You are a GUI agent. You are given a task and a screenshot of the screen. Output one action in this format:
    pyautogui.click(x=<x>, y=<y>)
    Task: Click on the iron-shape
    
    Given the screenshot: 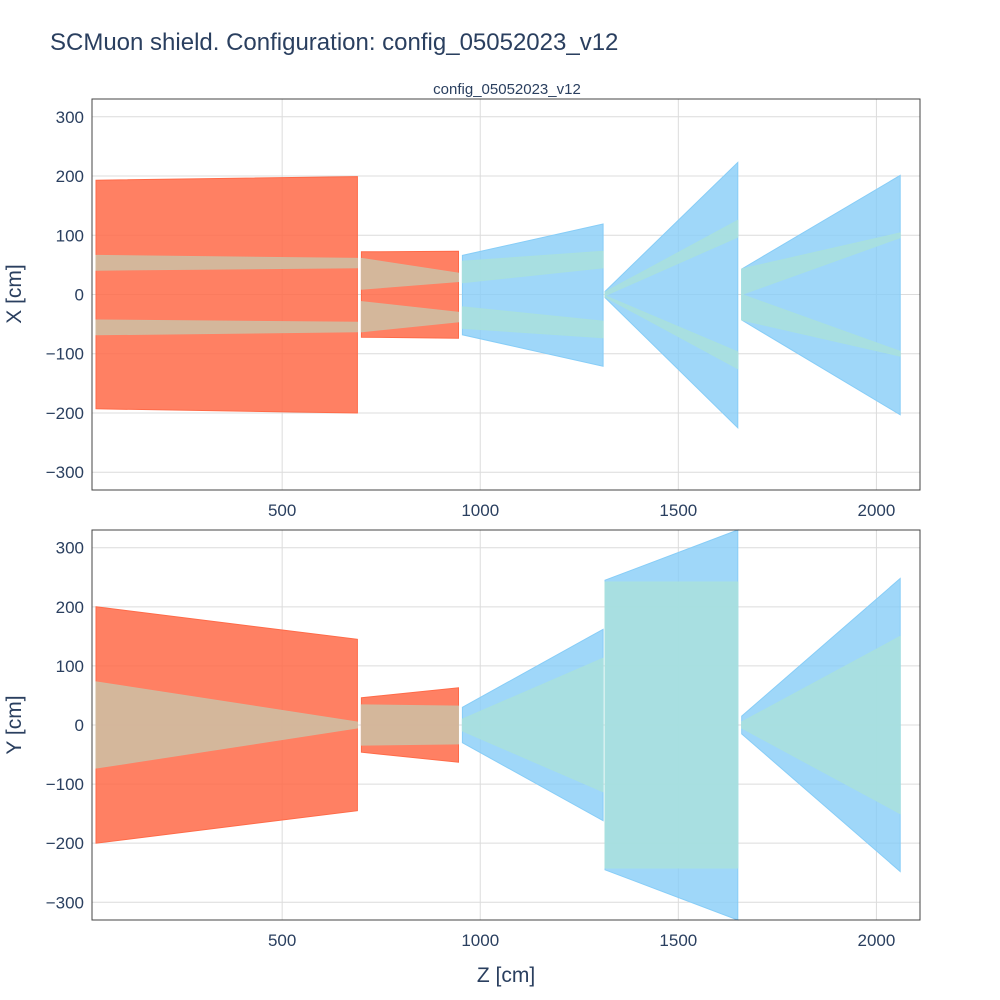 What is the action you would take?
    pyautogui.click(x=226, y=295)
    